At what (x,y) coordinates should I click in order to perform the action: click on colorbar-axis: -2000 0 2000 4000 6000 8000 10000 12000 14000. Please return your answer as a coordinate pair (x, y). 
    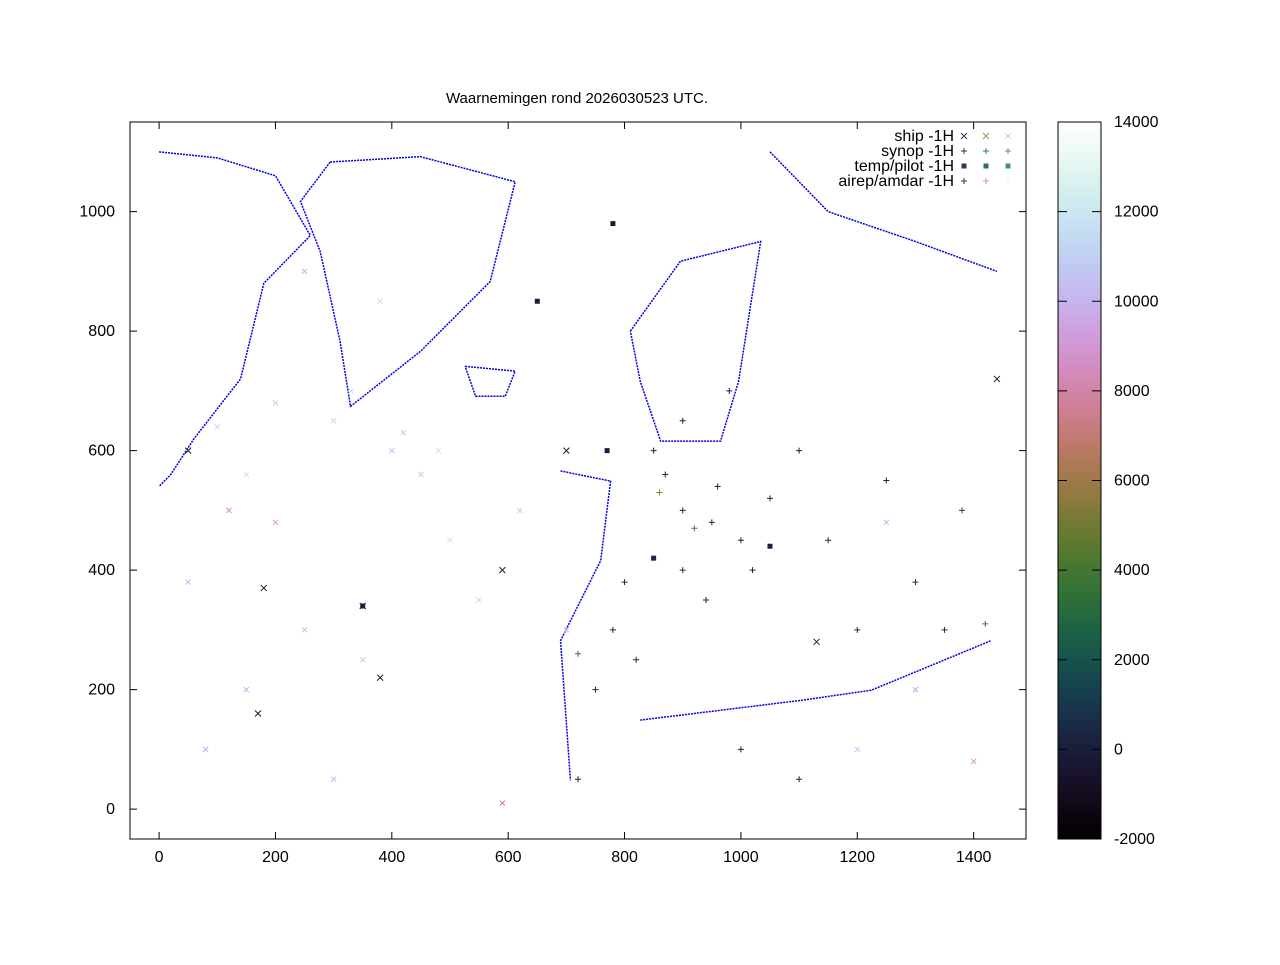
    Looking at the image, I should click on (1108, 481).